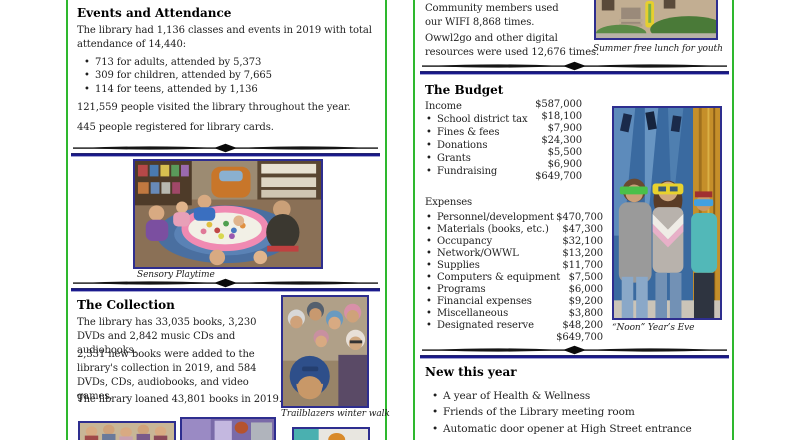 The height and width of the screenshot is (440, 800). I want to click on expense-row: Financial expenses$9,200, so click(514, 302).